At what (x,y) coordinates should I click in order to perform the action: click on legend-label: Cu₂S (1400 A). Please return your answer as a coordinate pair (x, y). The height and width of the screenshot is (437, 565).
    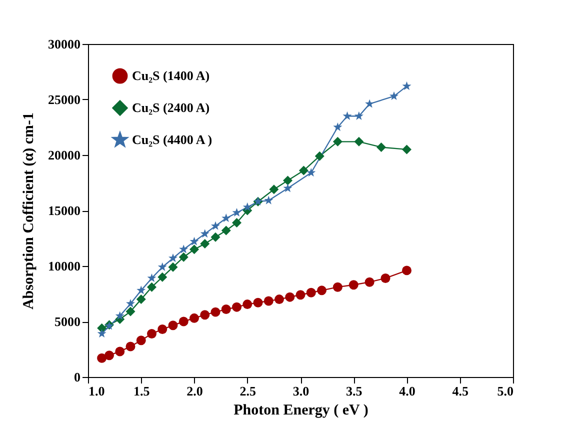
    Looking at the image, I should click on (171, 75).